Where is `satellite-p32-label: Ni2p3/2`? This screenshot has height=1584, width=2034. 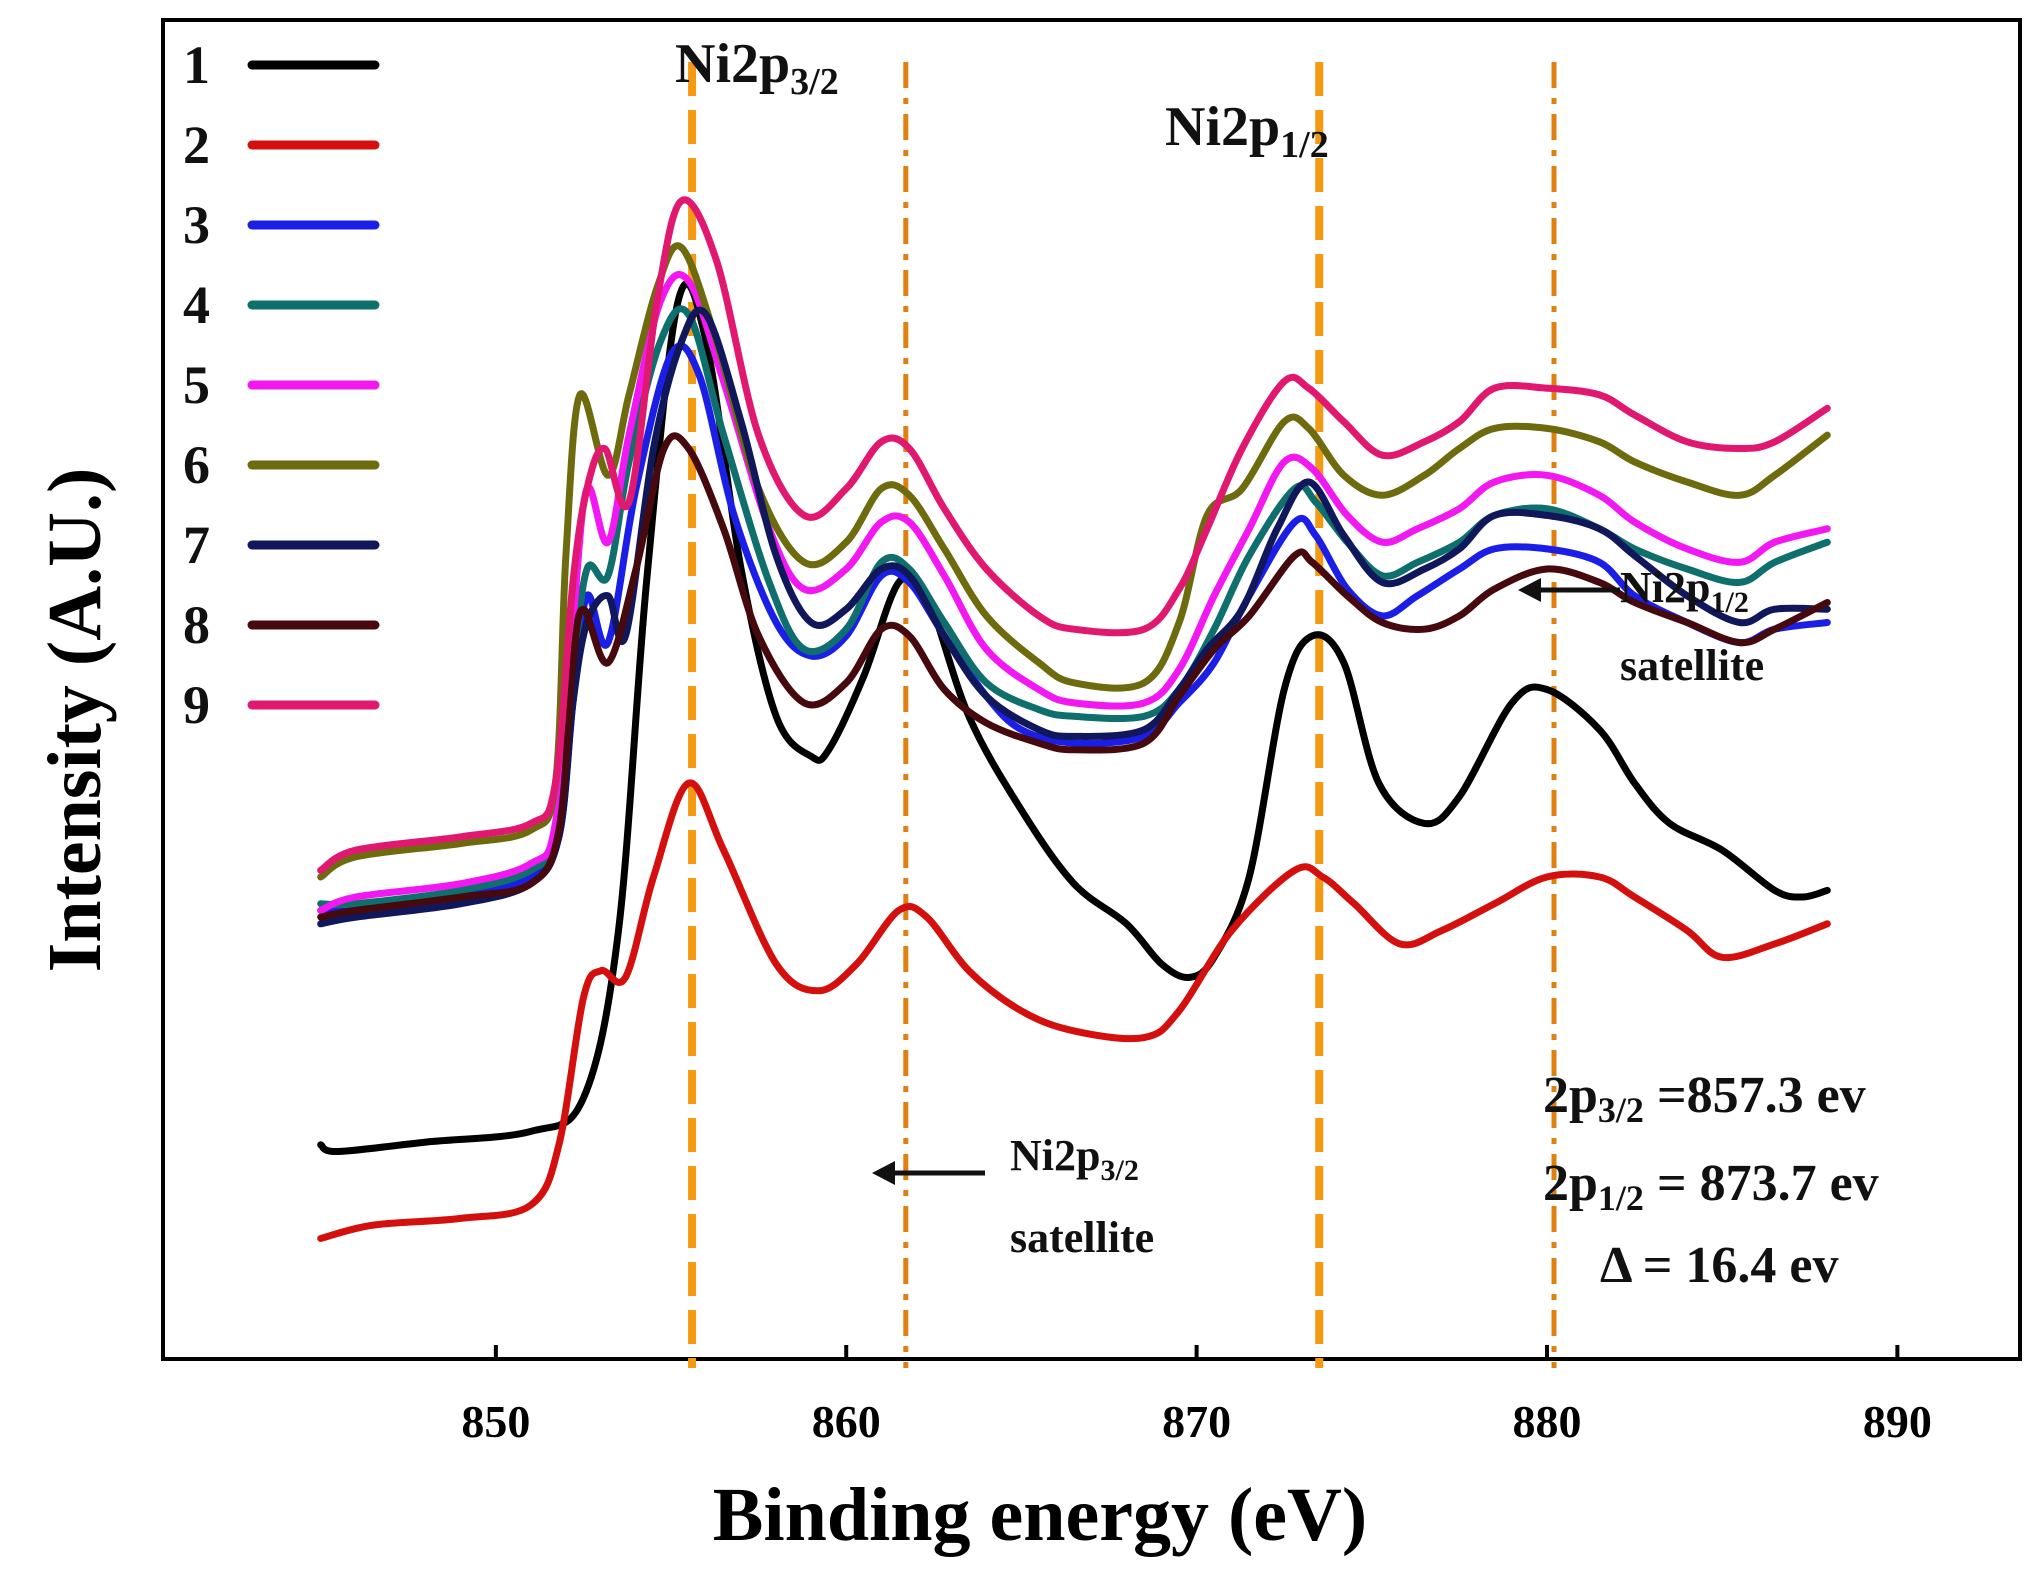 satellite-p32-label: Ni2p3/2 is located at coordinates (1074, 1159).